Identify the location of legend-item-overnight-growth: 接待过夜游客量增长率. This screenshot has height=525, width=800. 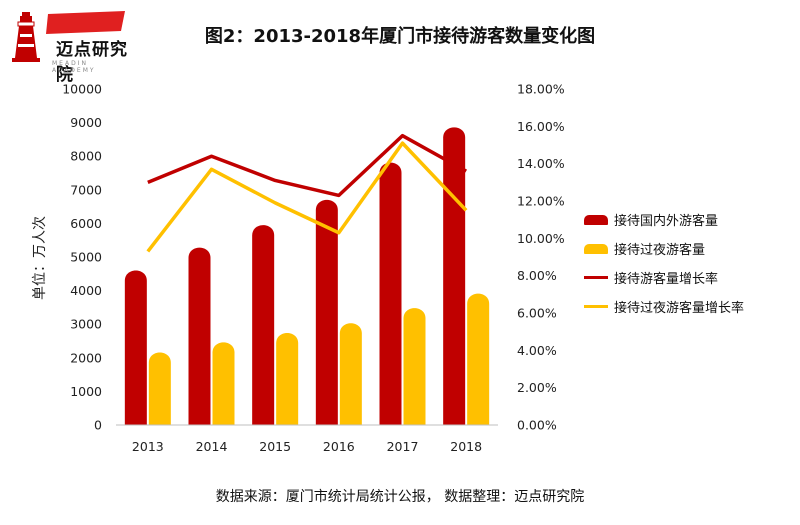
(664, 306).